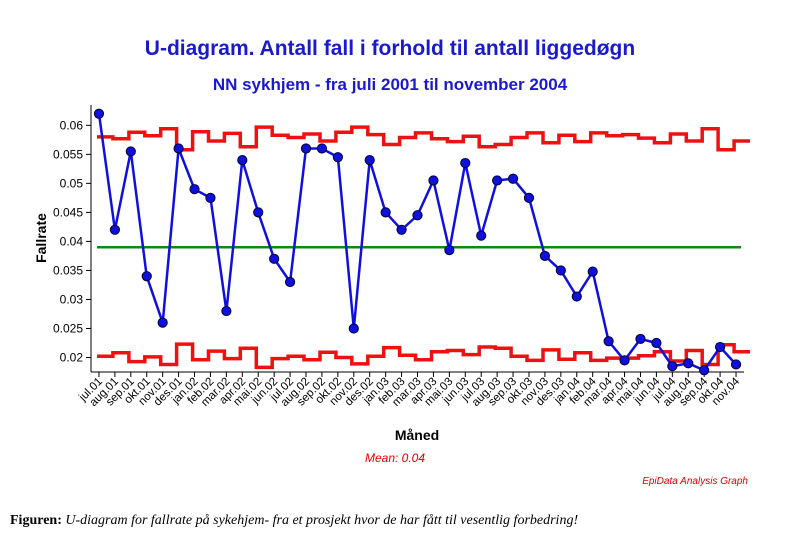 This screenshot has width=801, height=556. Describe the element at coordinates (395, 458) in the screenshot. I see `mean-note: Mean: 0.04` at that location.